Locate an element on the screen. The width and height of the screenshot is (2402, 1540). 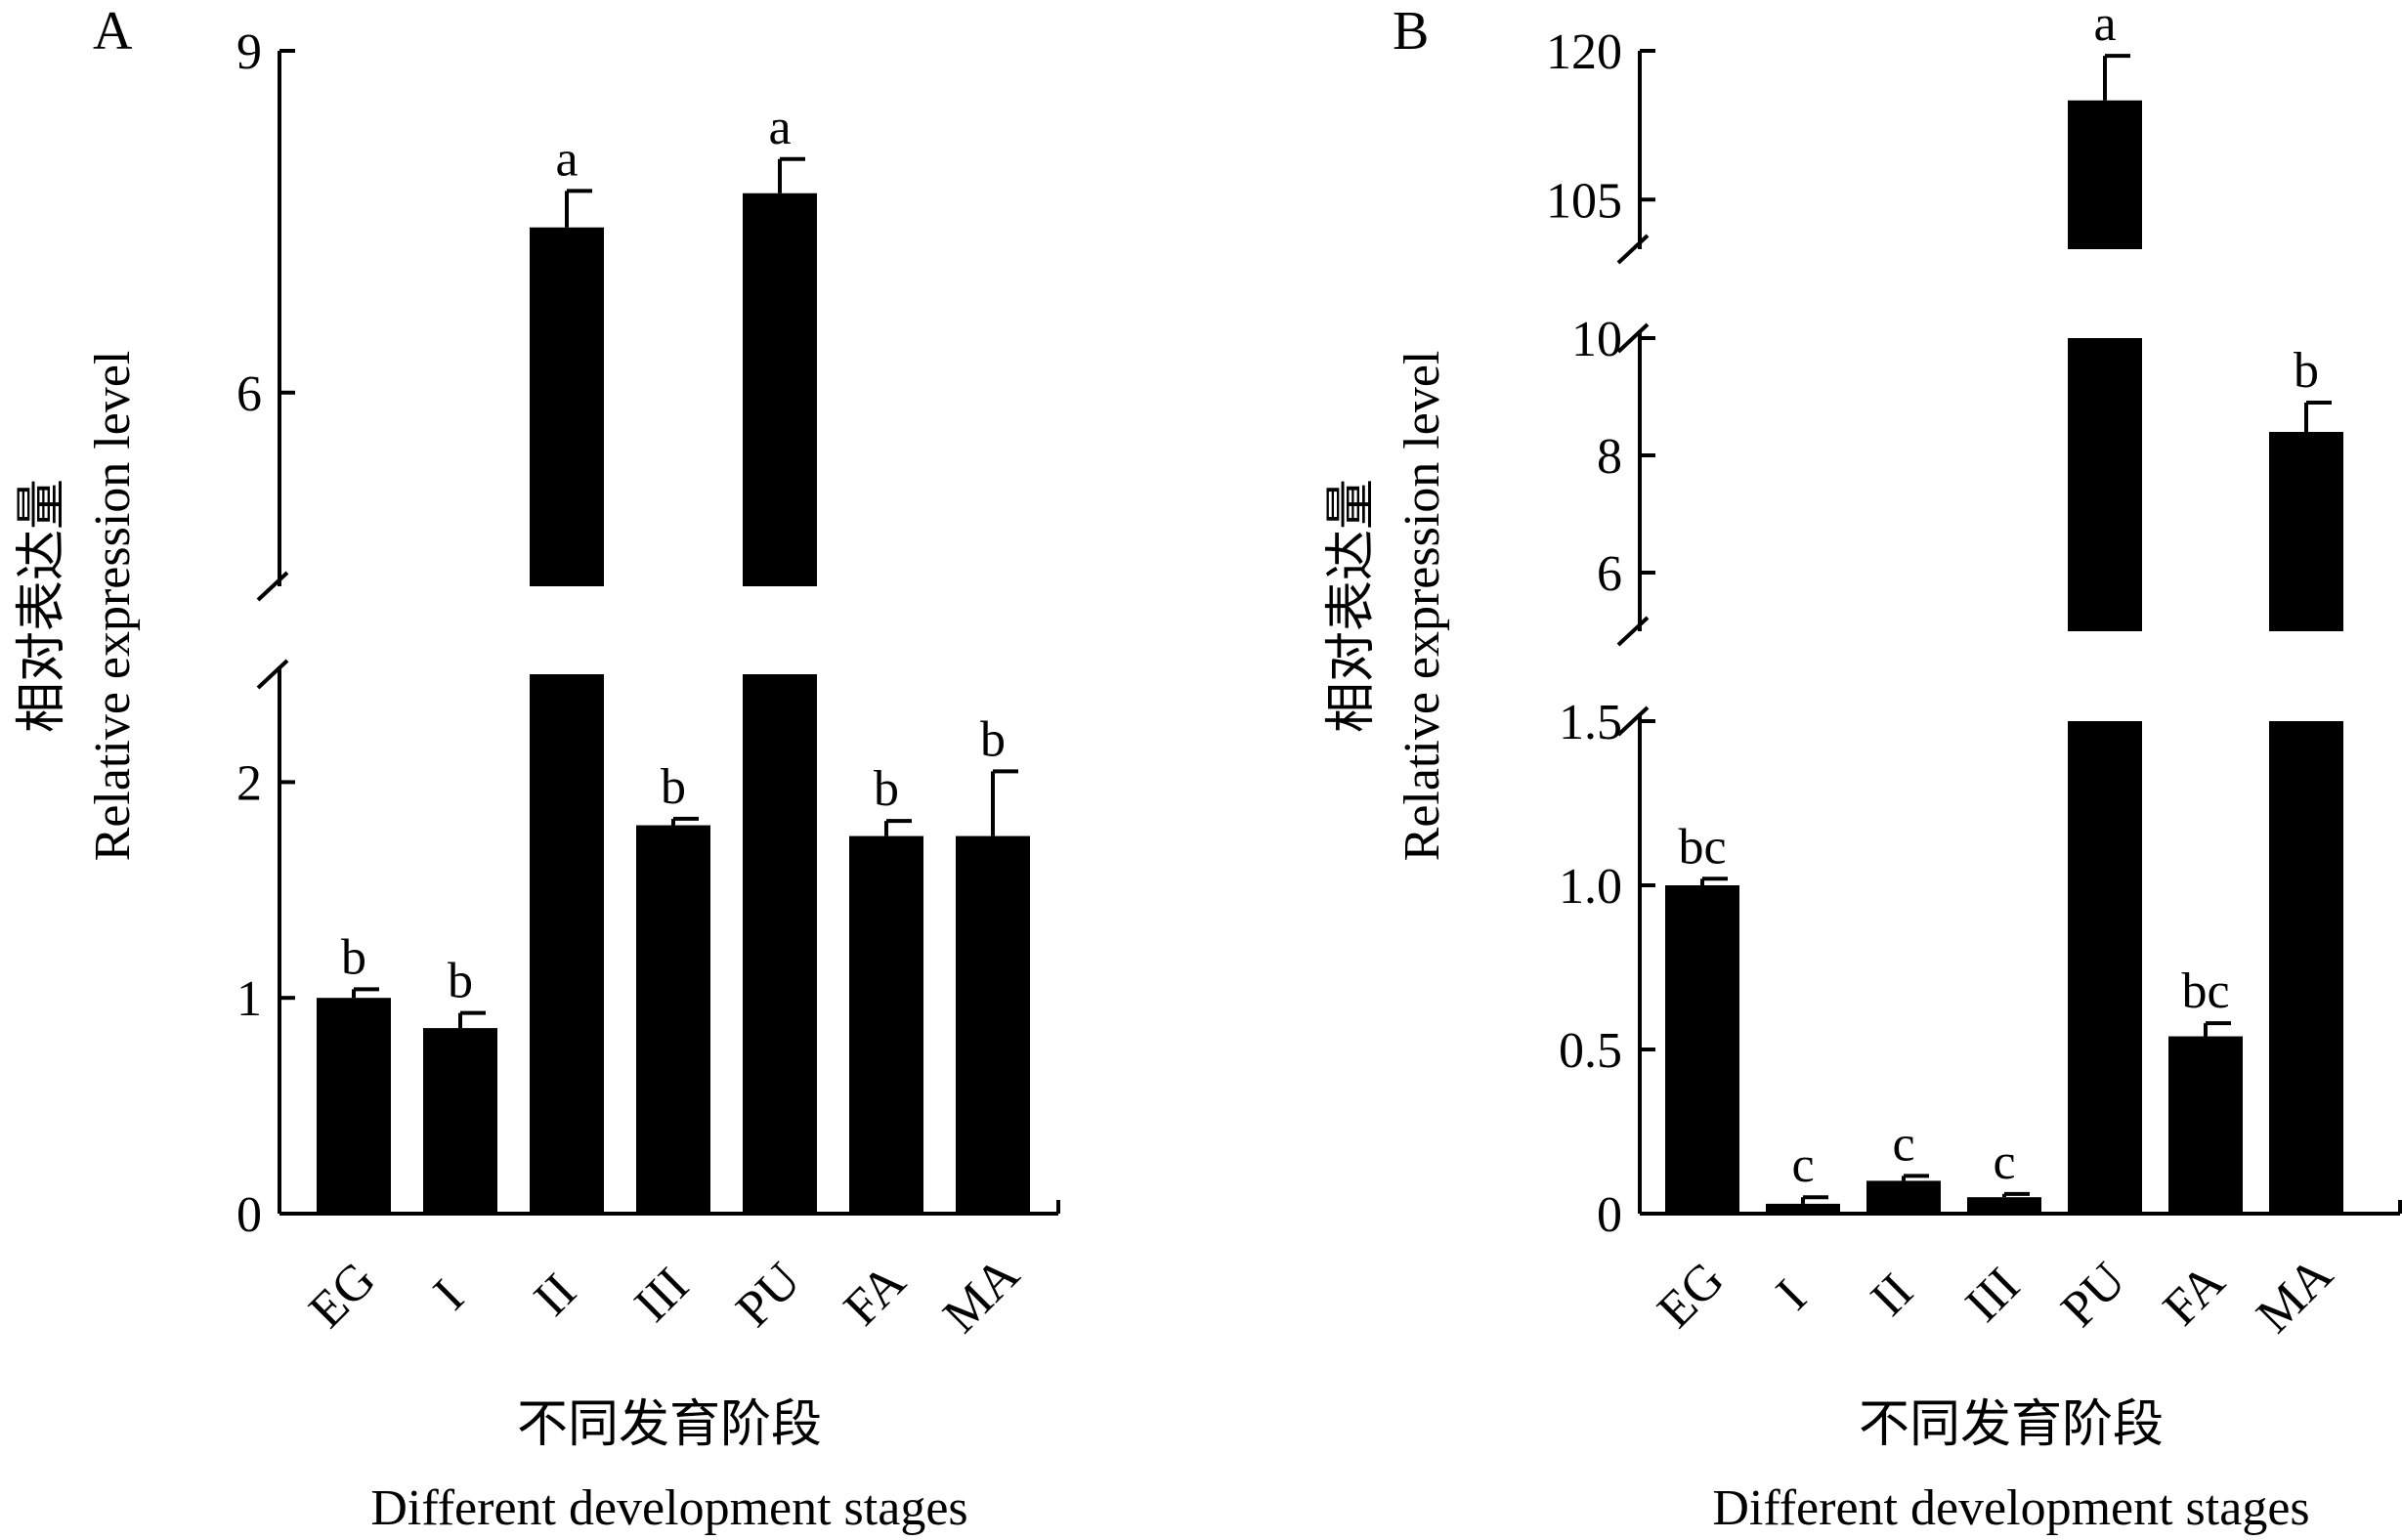
b-y-tick-label: 0 is located at coordinates (1609, 1215).